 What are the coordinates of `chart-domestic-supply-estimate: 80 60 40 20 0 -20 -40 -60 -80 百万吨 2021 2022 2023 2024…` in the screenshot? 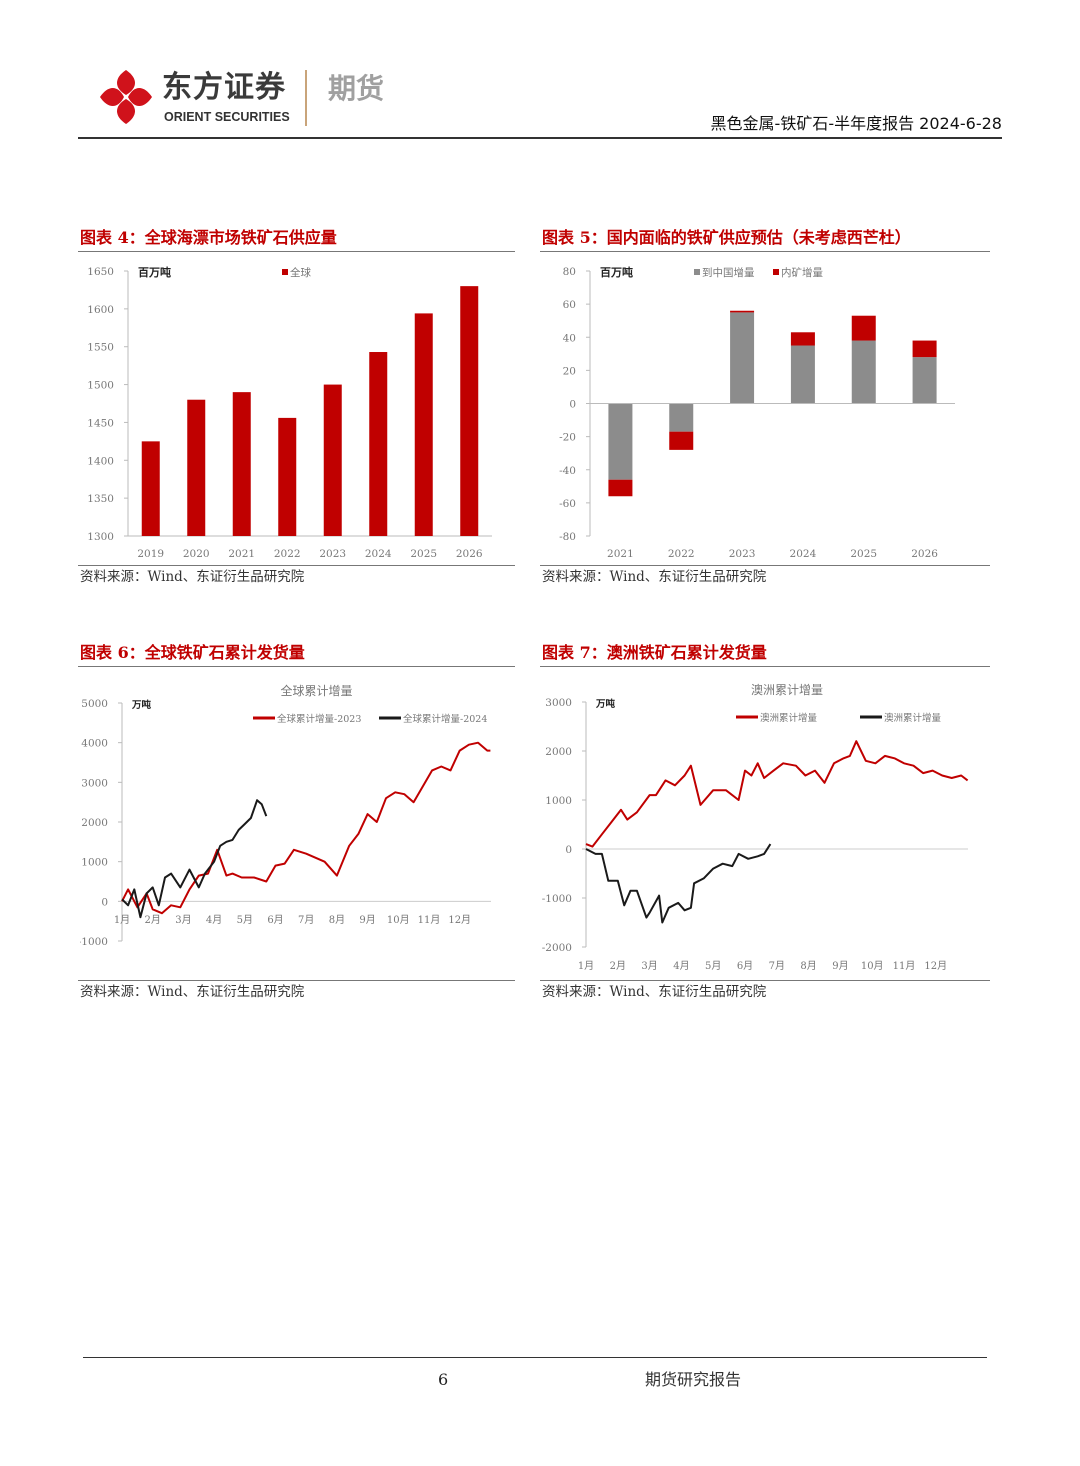 It's located at (757, 412).